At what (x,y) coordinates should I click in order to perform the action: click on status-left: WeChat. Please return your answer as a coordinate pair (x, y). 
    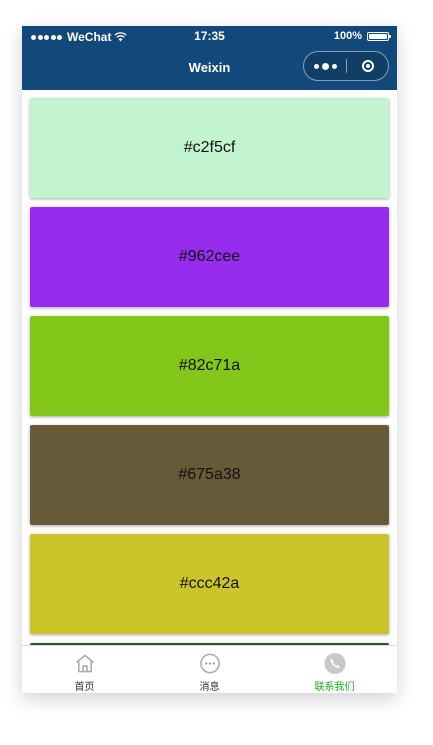
    Looking at the image, I should click on (79, 37).